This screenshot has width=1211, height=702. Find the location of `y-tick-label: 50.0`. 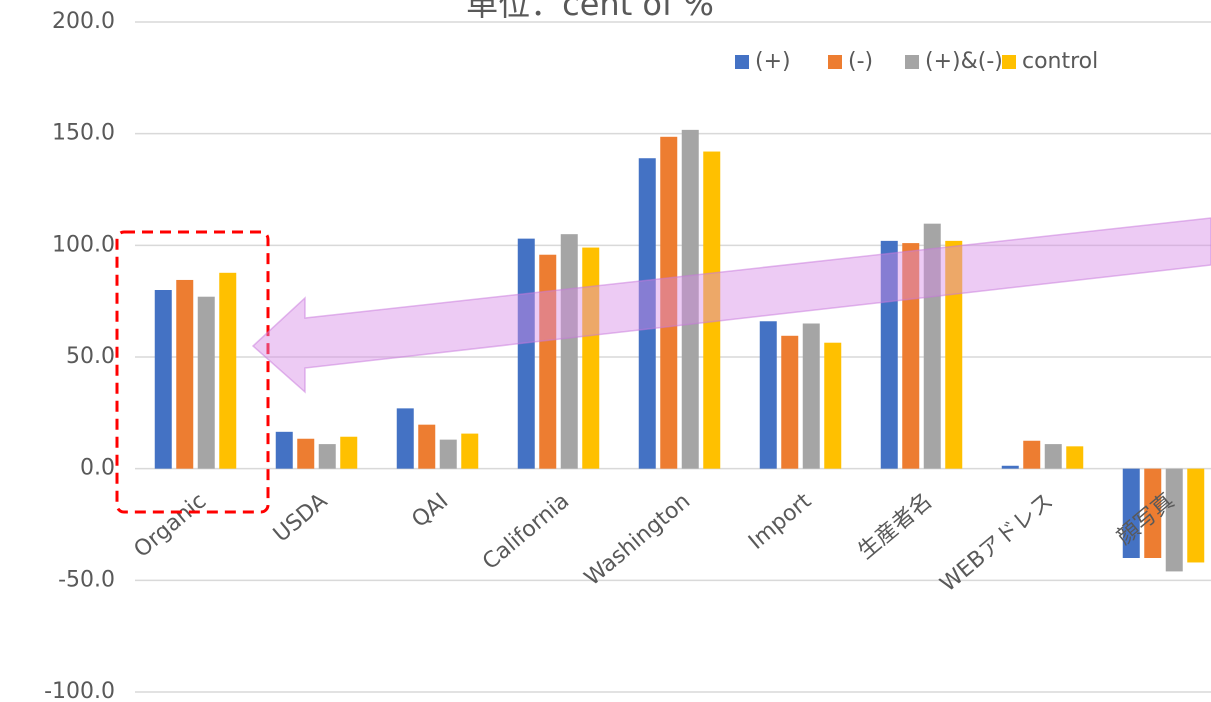

y-tick-label: 50.0 is located at coordinates (90, 356).